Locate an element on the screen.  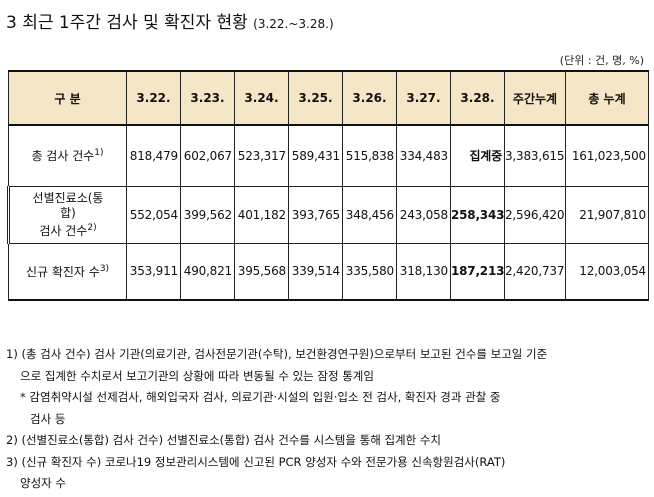
footnote-1-sub-continued: 검사 등 is located at coordinates (48, 418).